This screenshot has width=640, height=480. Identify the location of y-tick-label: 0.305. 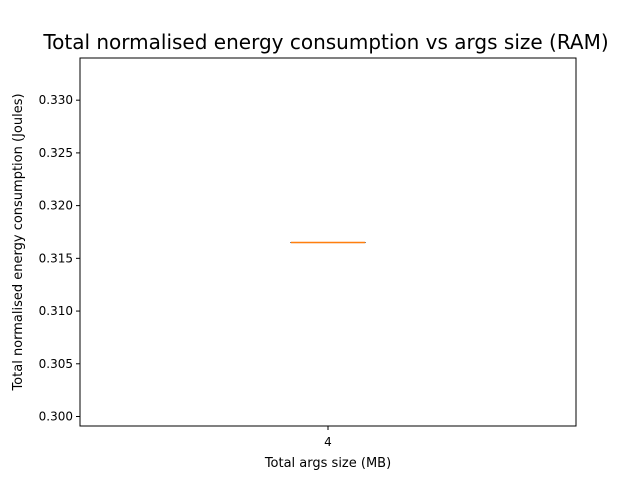
(56, 364).